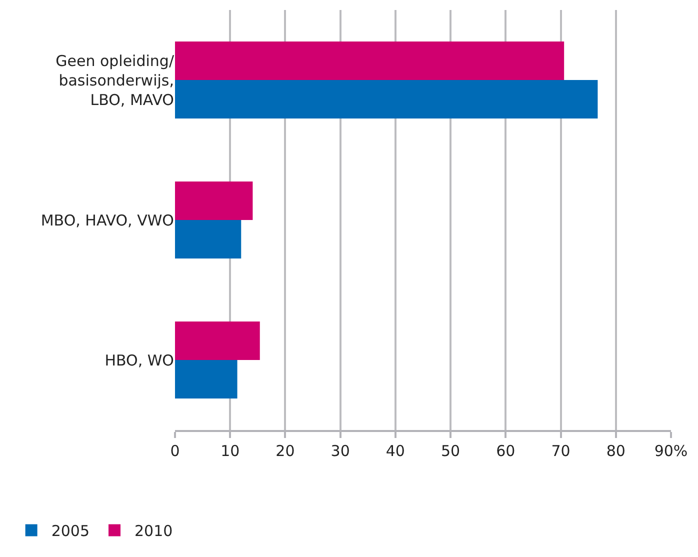 This screenshot has height=557, width=698. What do you see at coordinates (230, 451) in the screenshot?
I see `x-tick-label: 10` at bounding box center [230, 451].